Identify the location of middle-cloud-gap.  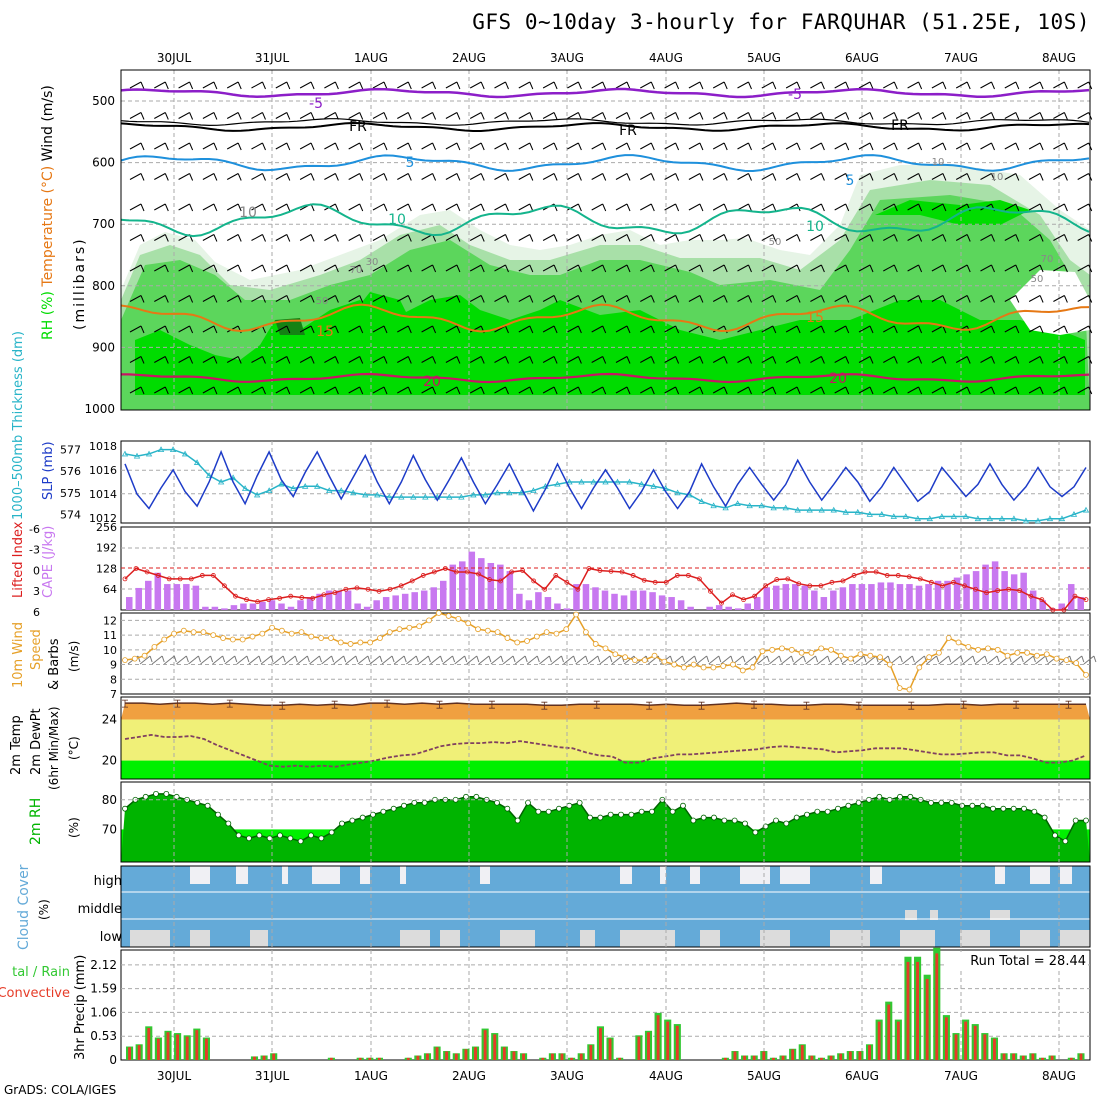
(1000, 915).